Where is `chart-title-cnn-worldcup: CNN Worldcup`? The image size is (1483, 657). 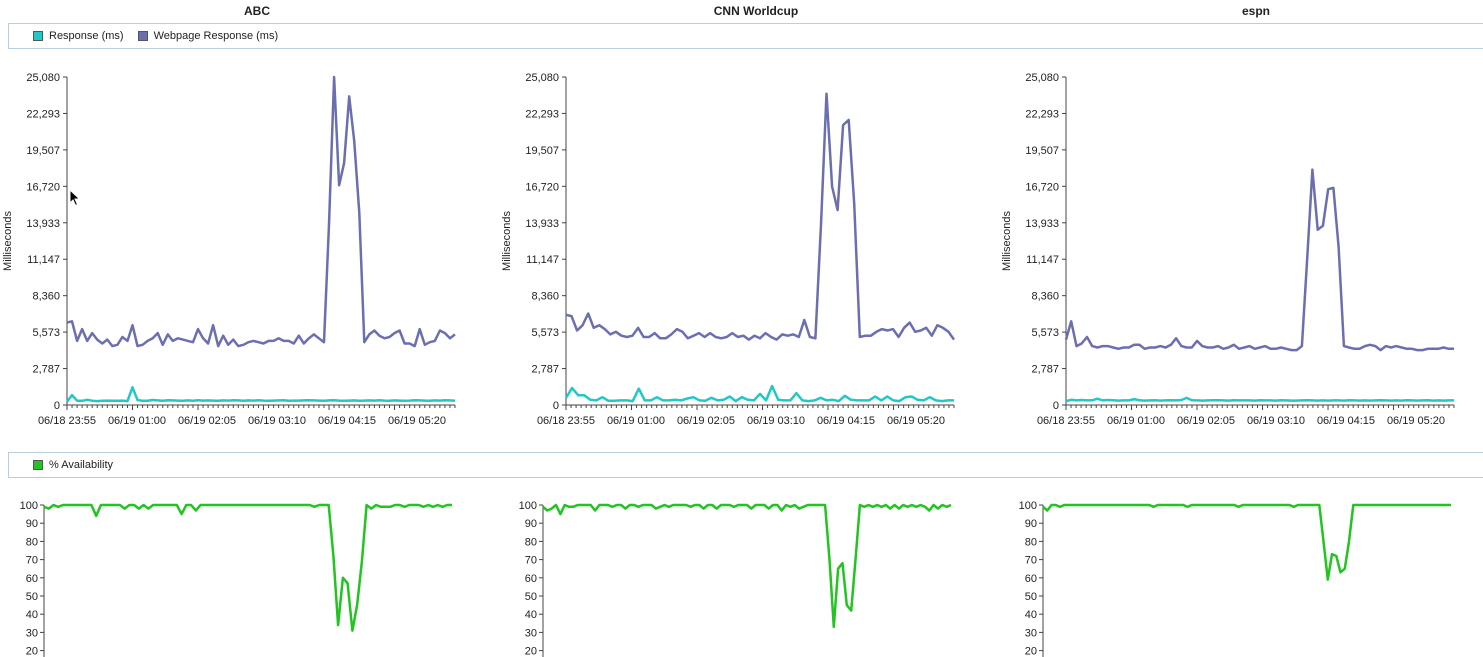 chart-title-cnn-worldcup: CNN Worldcup is located at coordinates (756, 11).